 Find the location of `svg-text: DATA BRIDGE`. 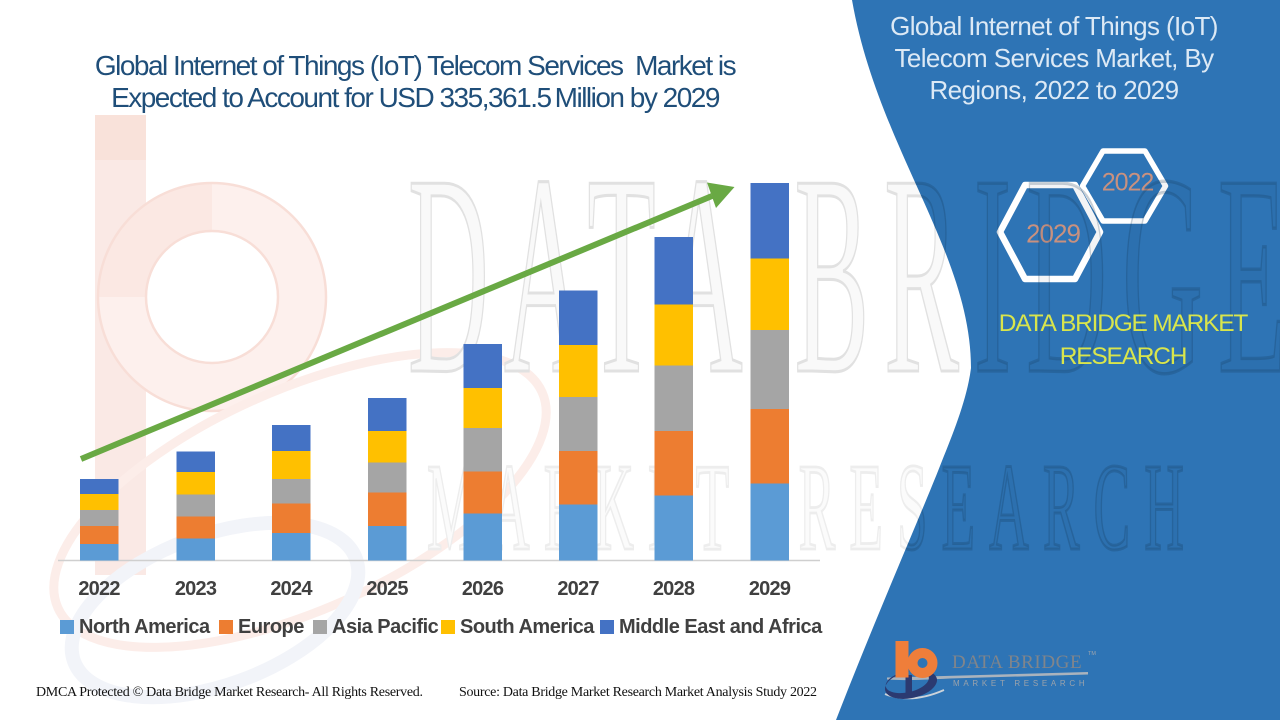

svg-text: DATA BRIDGE is located at coordinates (1017, 662).